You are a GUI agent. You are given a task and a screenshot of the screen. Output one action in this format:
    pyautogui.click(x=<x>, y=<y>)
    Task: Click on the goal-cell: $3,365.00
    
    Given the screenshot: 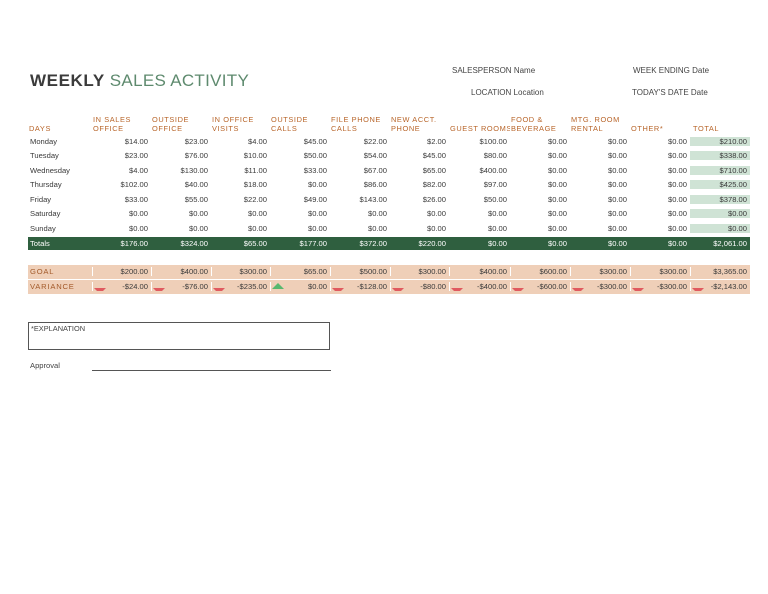 What is the action you would take?
    pyautogui.click(x=720, y=271)
    